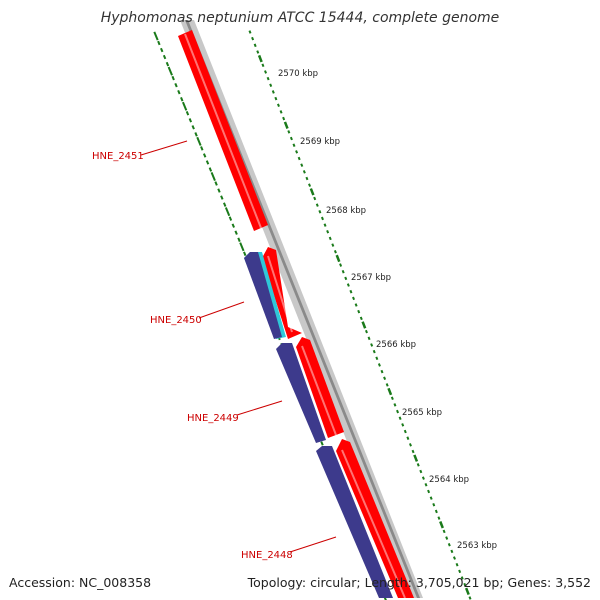  What do you see at coordinates (320, 387) in the screenshot?
I see `cds-feature-2449-fwd` at bounding box center [320, 387].